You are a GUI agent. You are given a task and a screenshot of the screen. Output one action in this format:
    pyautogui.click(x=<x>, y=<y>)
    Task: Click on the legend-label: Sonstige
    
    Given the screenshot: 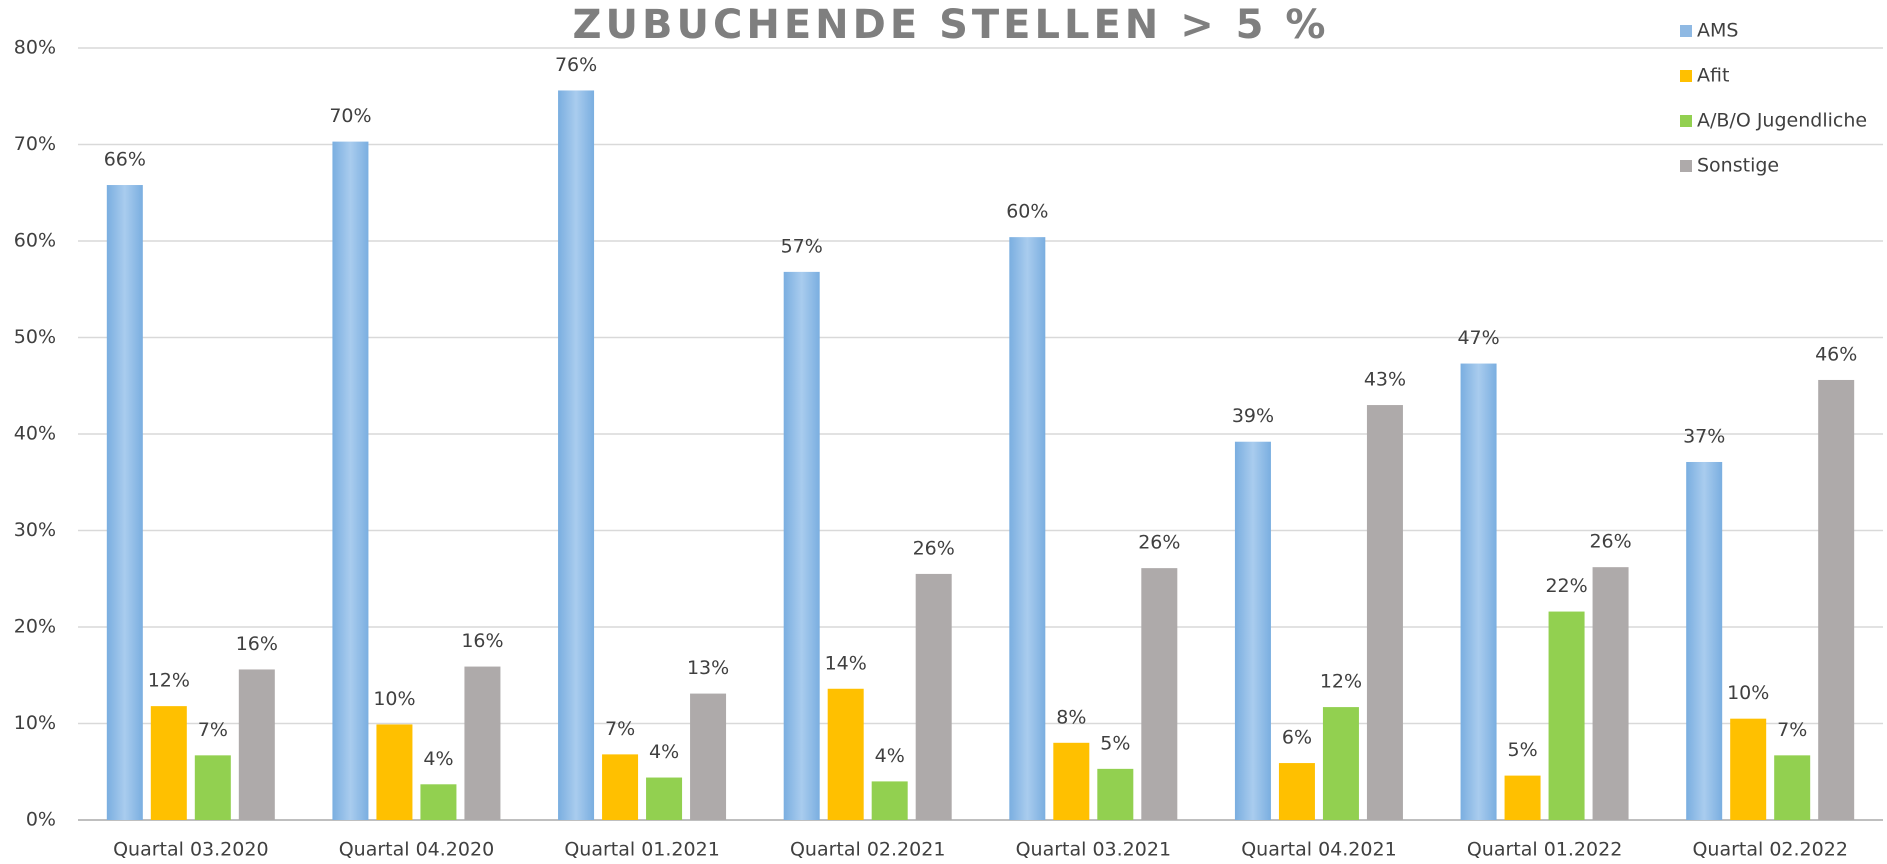 What is the action you would take?
    pyautogui.click(x=1738, y=166)
    